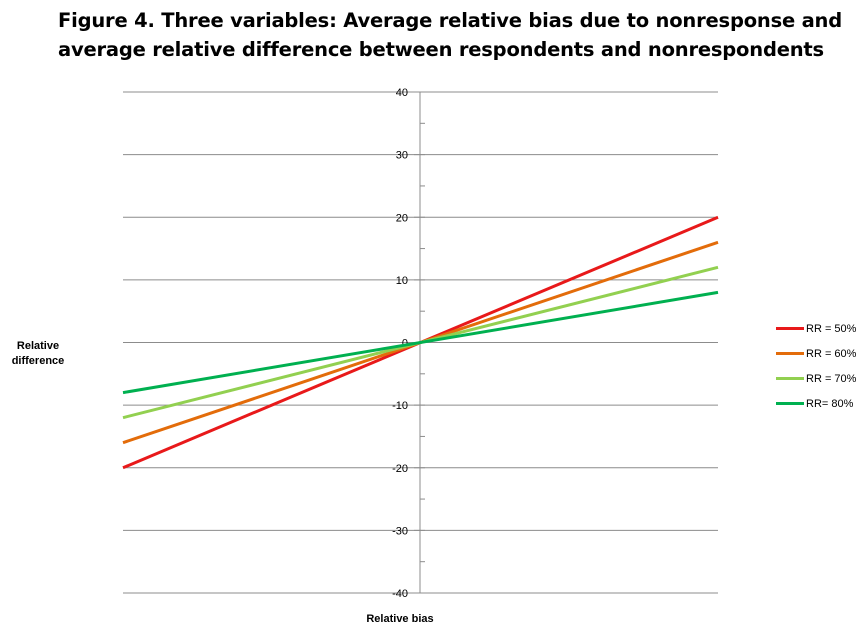 The height and width of the screenshot is (644, 866). Describe the element at coordinates (400, 469) in the screenshot. I see `y-tick-label: -20` at that location.